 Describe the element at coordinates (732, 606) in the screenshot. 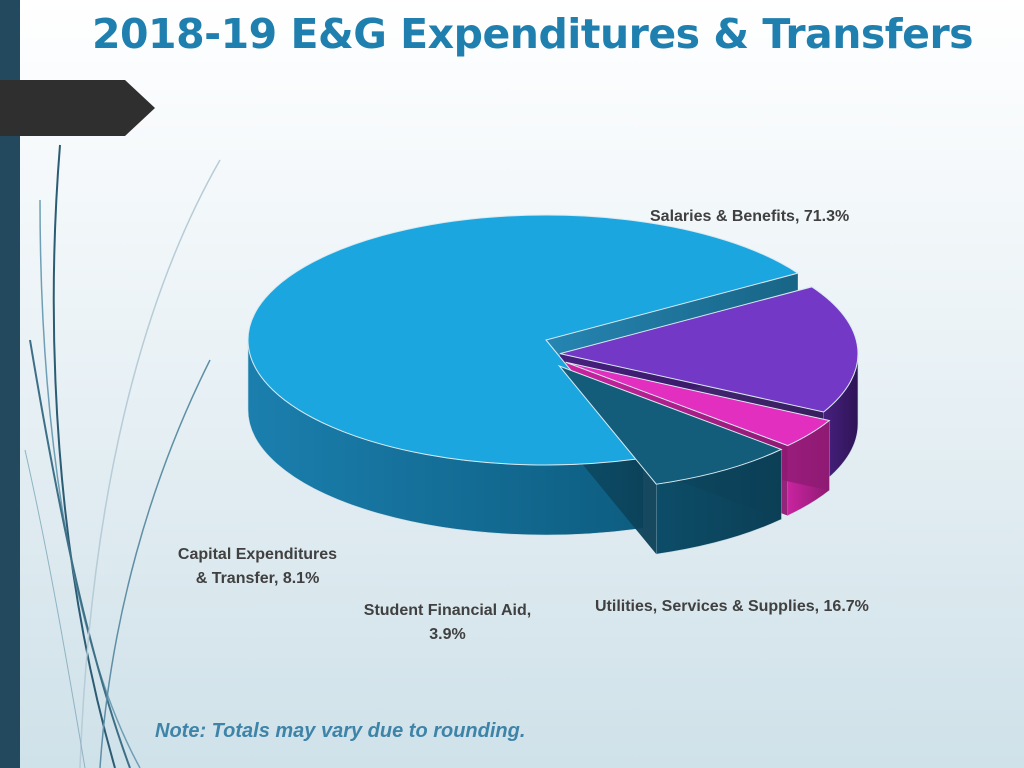

I see `utilities-label: Utilities, Services & Supplies, 16.7%` at that location.